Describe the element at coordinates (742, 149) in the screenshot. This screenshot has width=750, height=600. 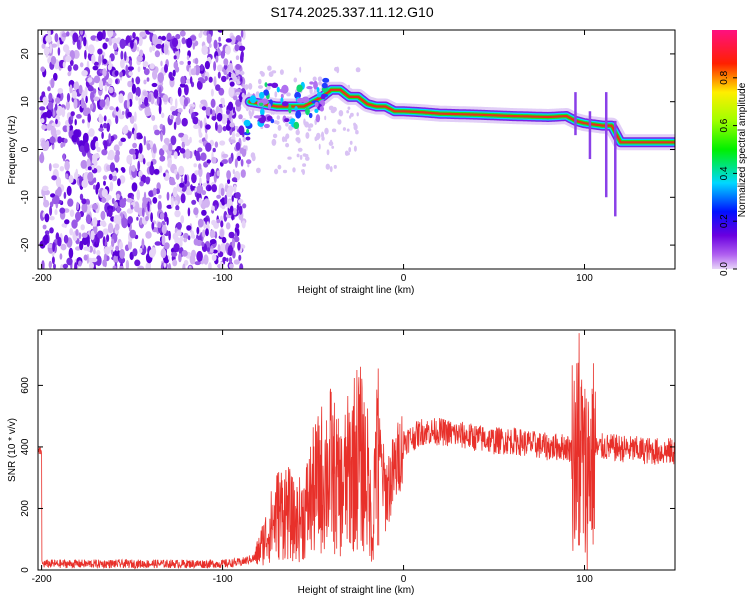
I see `colorbar-label: Normalized spectral amplitude` at that location.